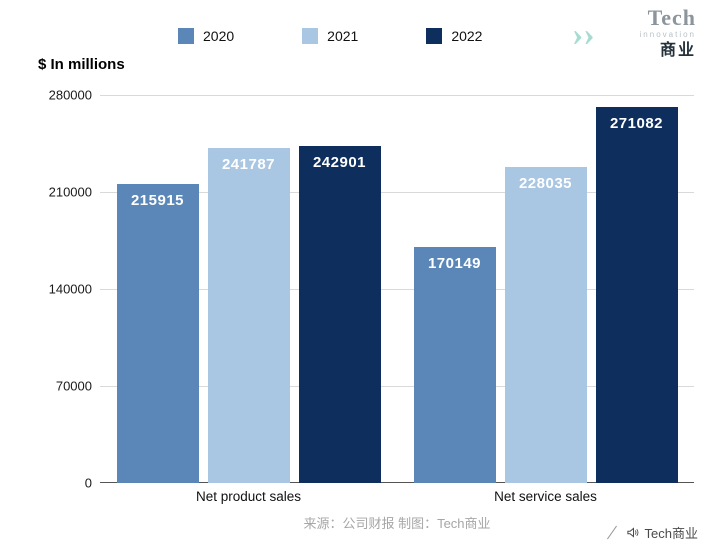 The image size is (712, 548). What do you see at coordinates (70, 192) in the screenshot?
I see `ytick-210000: 210000` at bounding box center [70, 192].